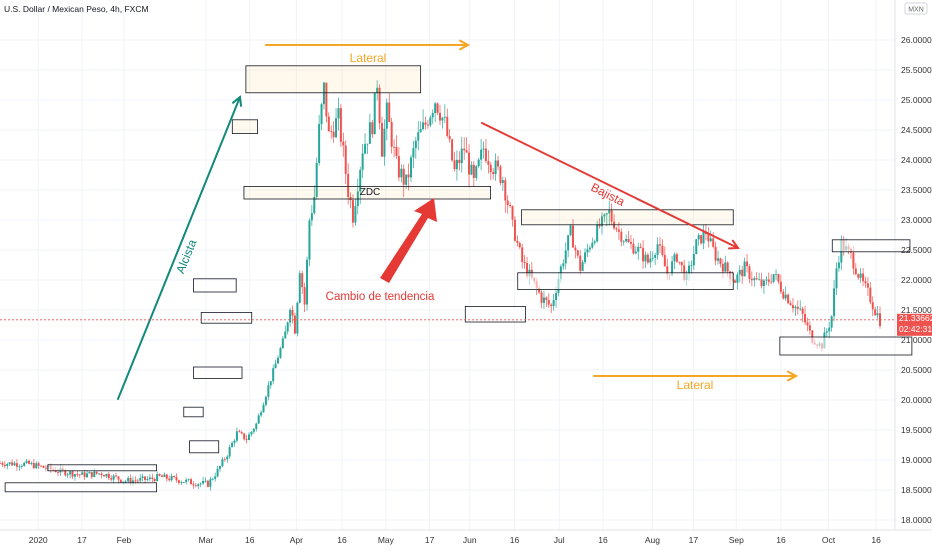 The image size is (932, 550). What do you see at coordinates (916, 100) in the screenshot?
I see `price-tick-label: 25.00000` at bounding box center [916, 100].